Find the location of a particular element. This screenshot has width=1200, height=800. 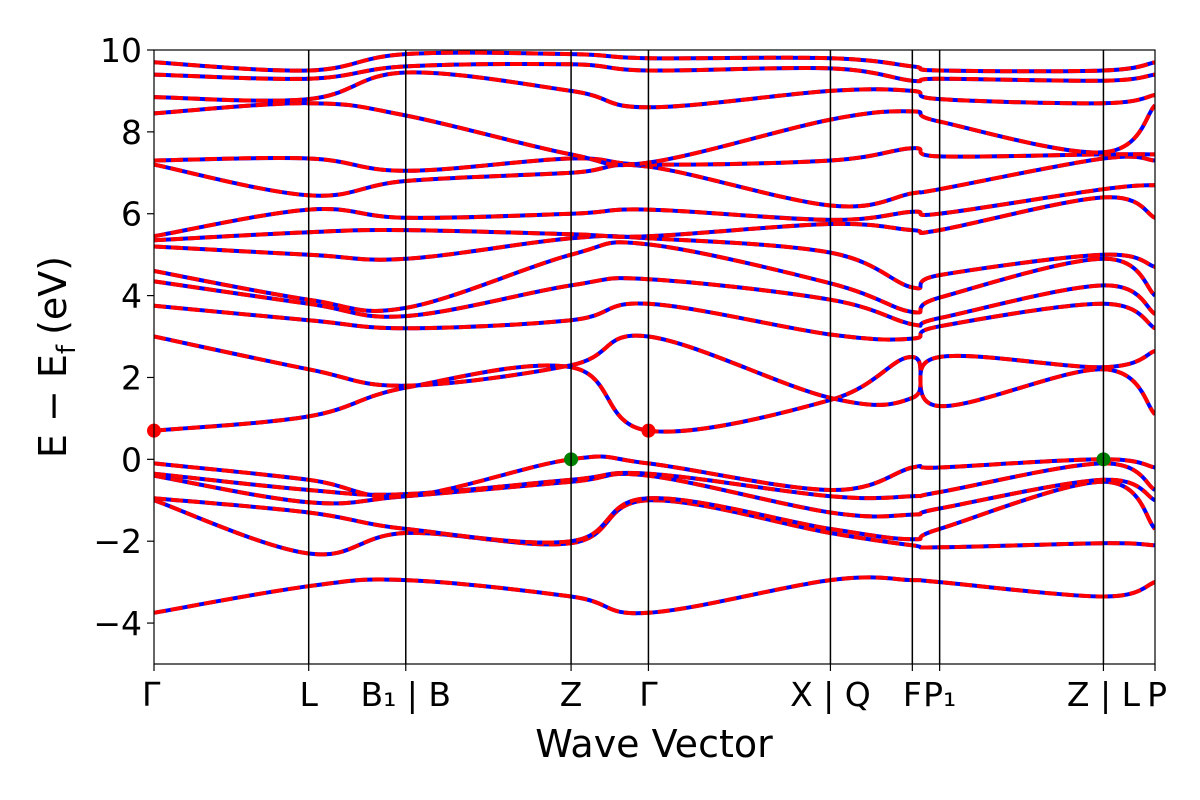

y-tick-label-1: −2 is located at coordinates (117, 541).